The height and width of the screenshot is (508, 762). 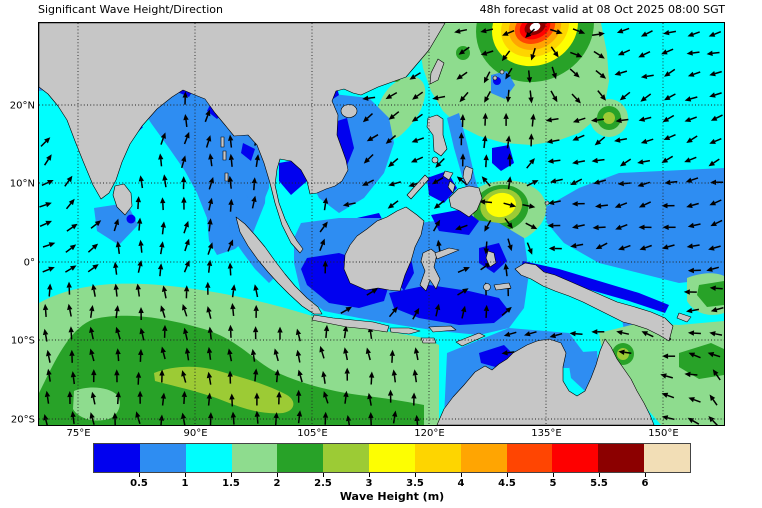 What do you see at coordinates (448, 175) in the screenshot?
I see `panay` at bounding box center [448, 175].